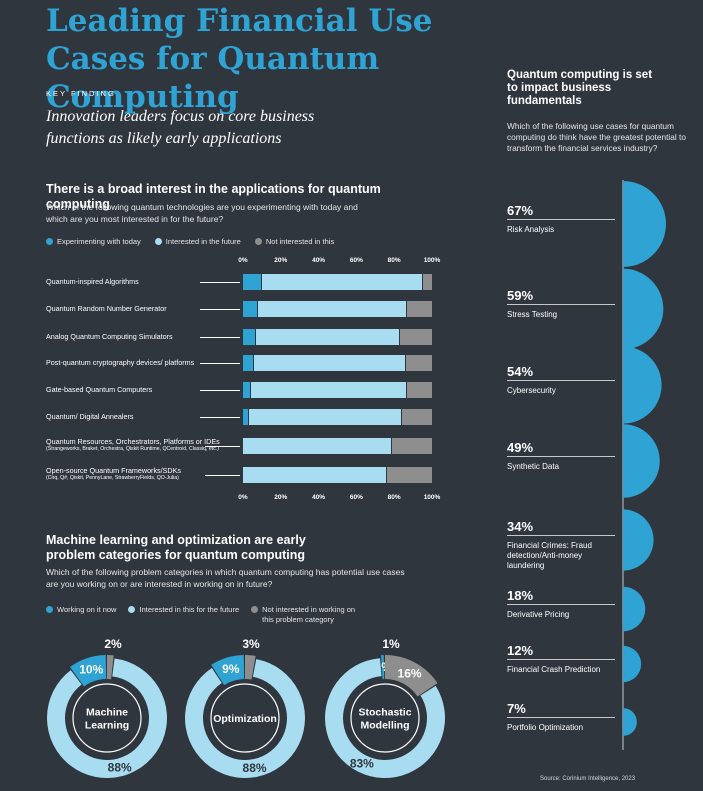 This screenshot has height=791, width=703. I want to click on use-case-half-circles, so click(644, 465).